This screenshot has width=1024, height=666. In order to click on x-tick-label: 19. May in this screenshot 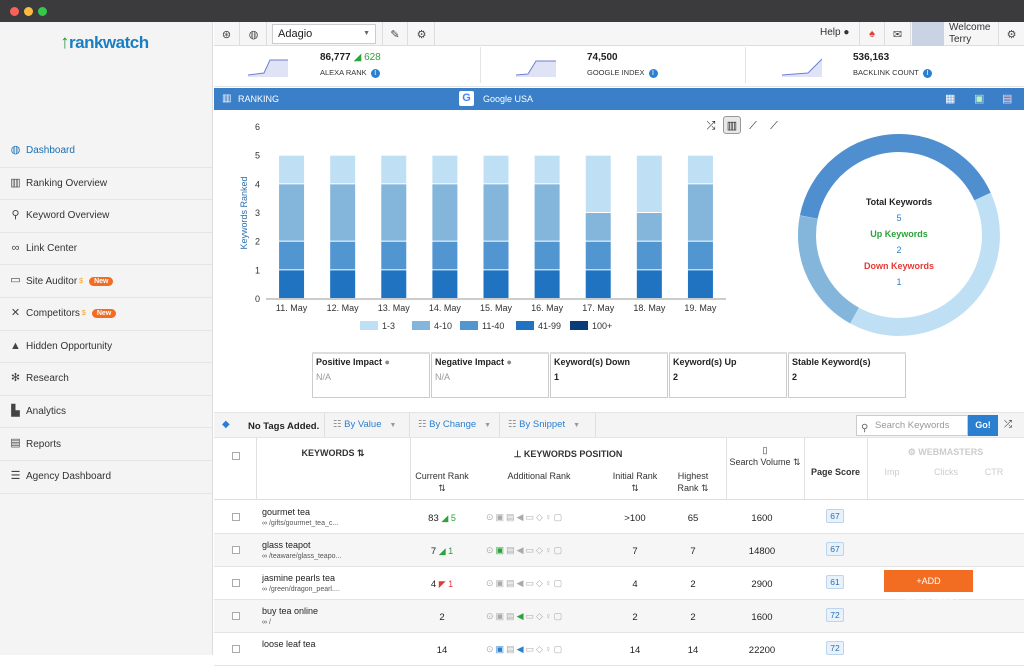, I will do `click(700, 308)`.